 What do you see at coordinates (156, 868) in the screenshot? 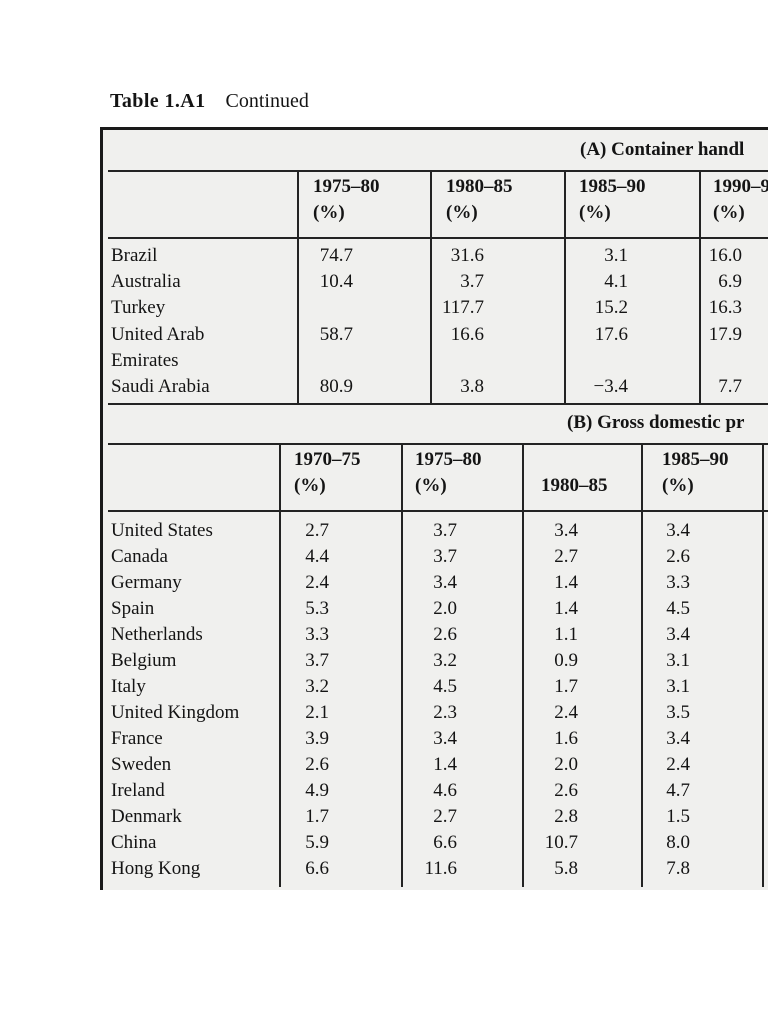
I see `row-label: Hong Kong` at bounding box center [156, 868].